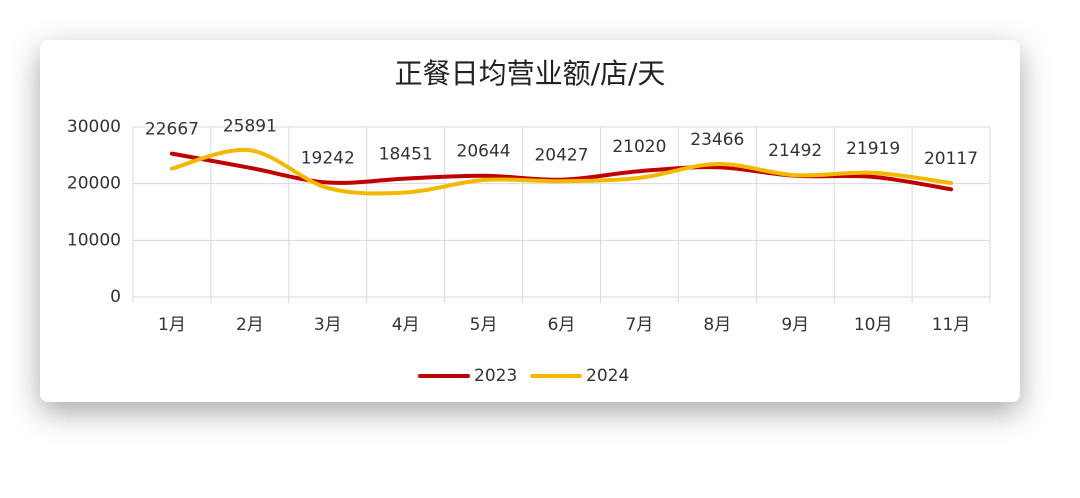 The image size is (1080, 498). Describe the element at coordinates (561, 171) in the screenshot. I see `series-line` at that location.